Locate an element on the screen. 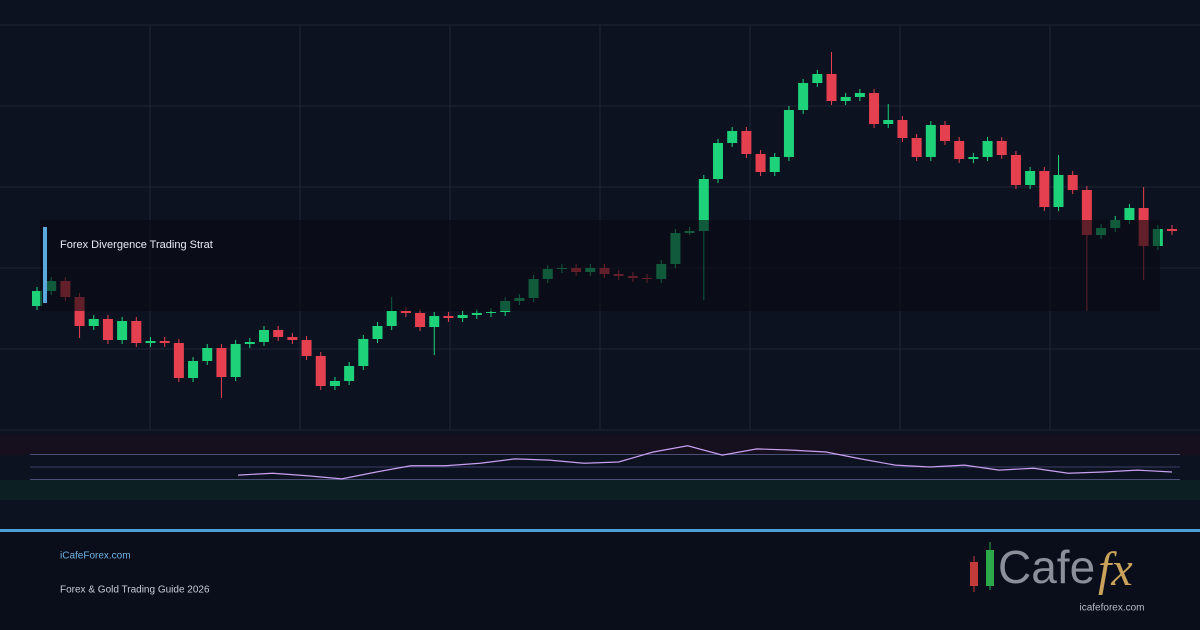 Image resolution: width=1200 pixels, height=630 pixels. logo: Cafe fx icafeforex.com is located at coordinates (1057, 577).